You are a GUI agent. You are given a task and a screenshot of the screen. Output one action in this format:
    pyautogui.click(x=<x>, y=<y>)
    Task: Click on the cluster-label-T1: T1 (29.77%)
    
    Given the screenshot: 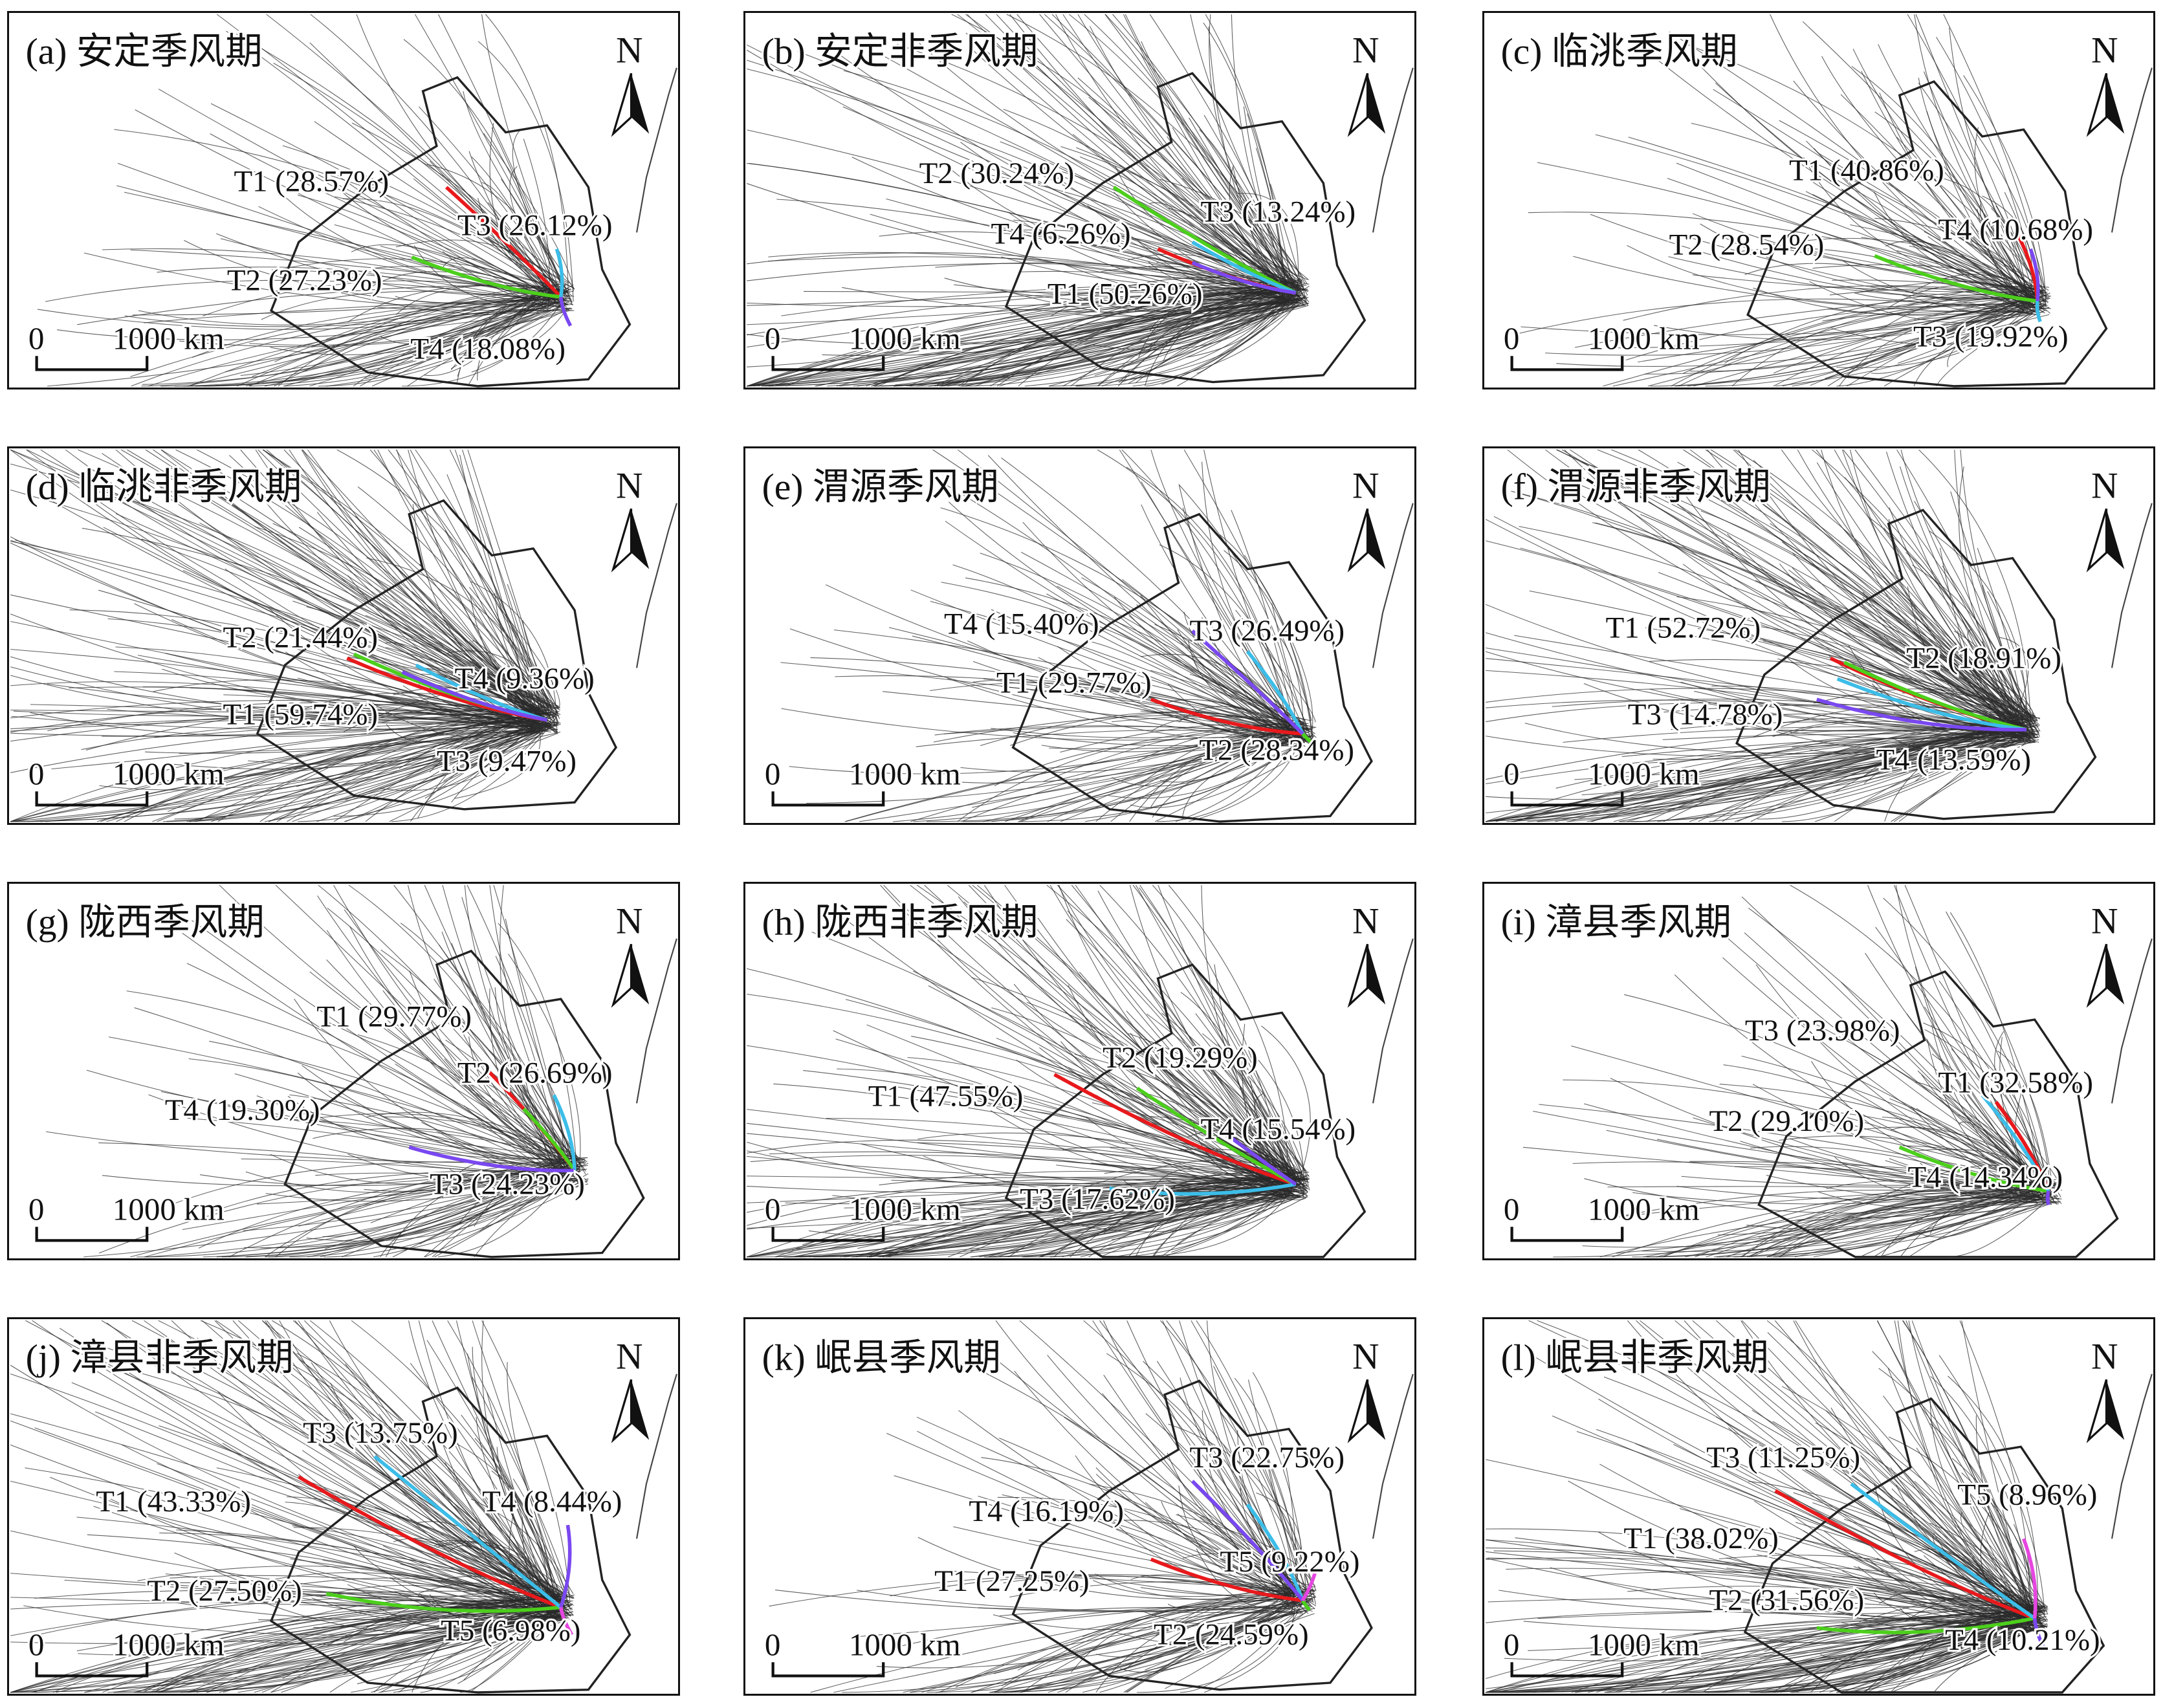 What is the action you would take?
    pyautogui.click(x=394, y=1017)
    